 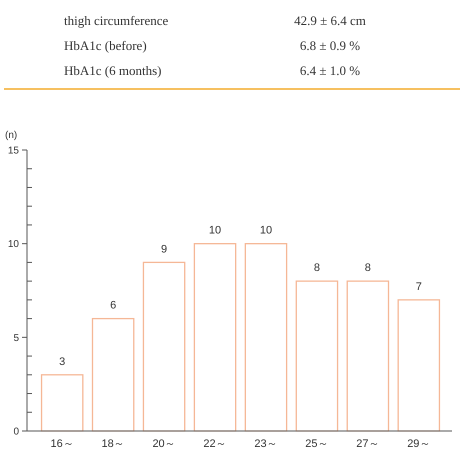 What do you see at coordinates (116, 20) in the screenshot?
I see `text: thigh circumference` at bounding box center [116, 20].